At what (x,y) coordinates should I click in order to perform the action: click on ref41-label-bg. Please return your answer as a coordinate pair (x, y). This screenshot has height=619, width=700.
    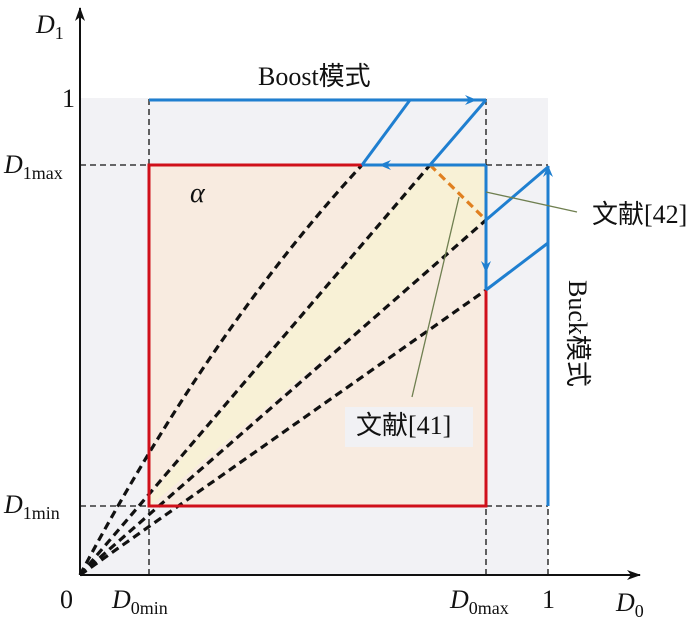
    Looking at the image, I should click on (409, 427).